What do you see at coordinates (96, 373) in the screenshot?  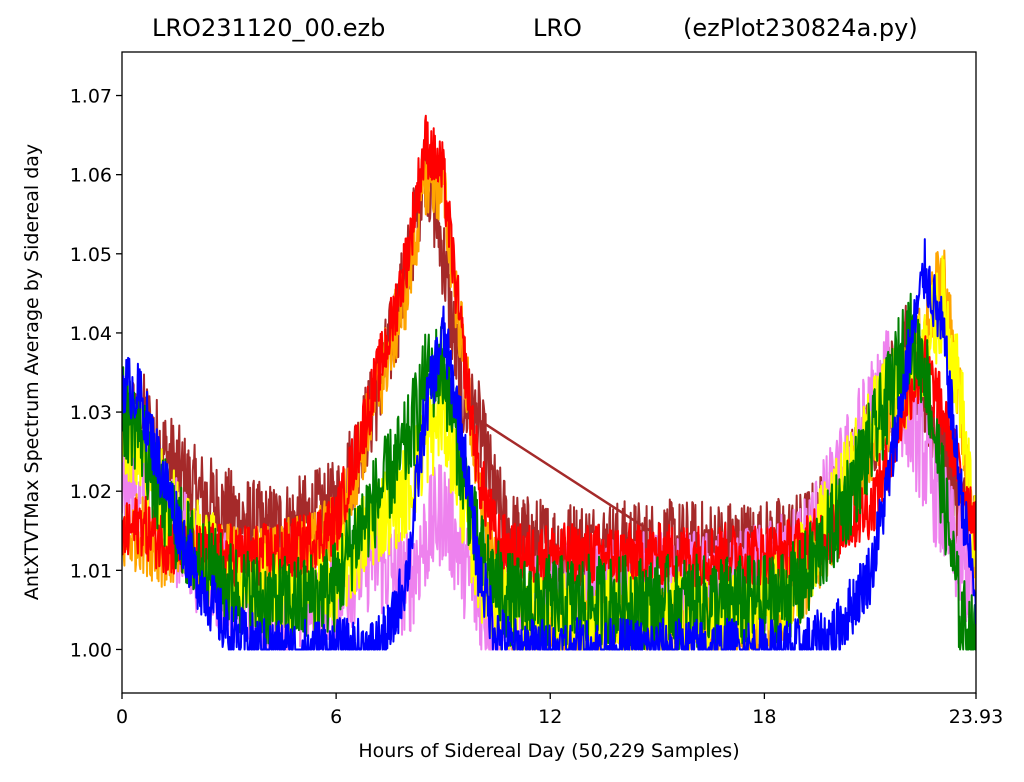 I see `y-axis: 1.00 1.01 1.02 1.03 1.04 1.05 1.06 1.07` at bounding box center [96, 373].